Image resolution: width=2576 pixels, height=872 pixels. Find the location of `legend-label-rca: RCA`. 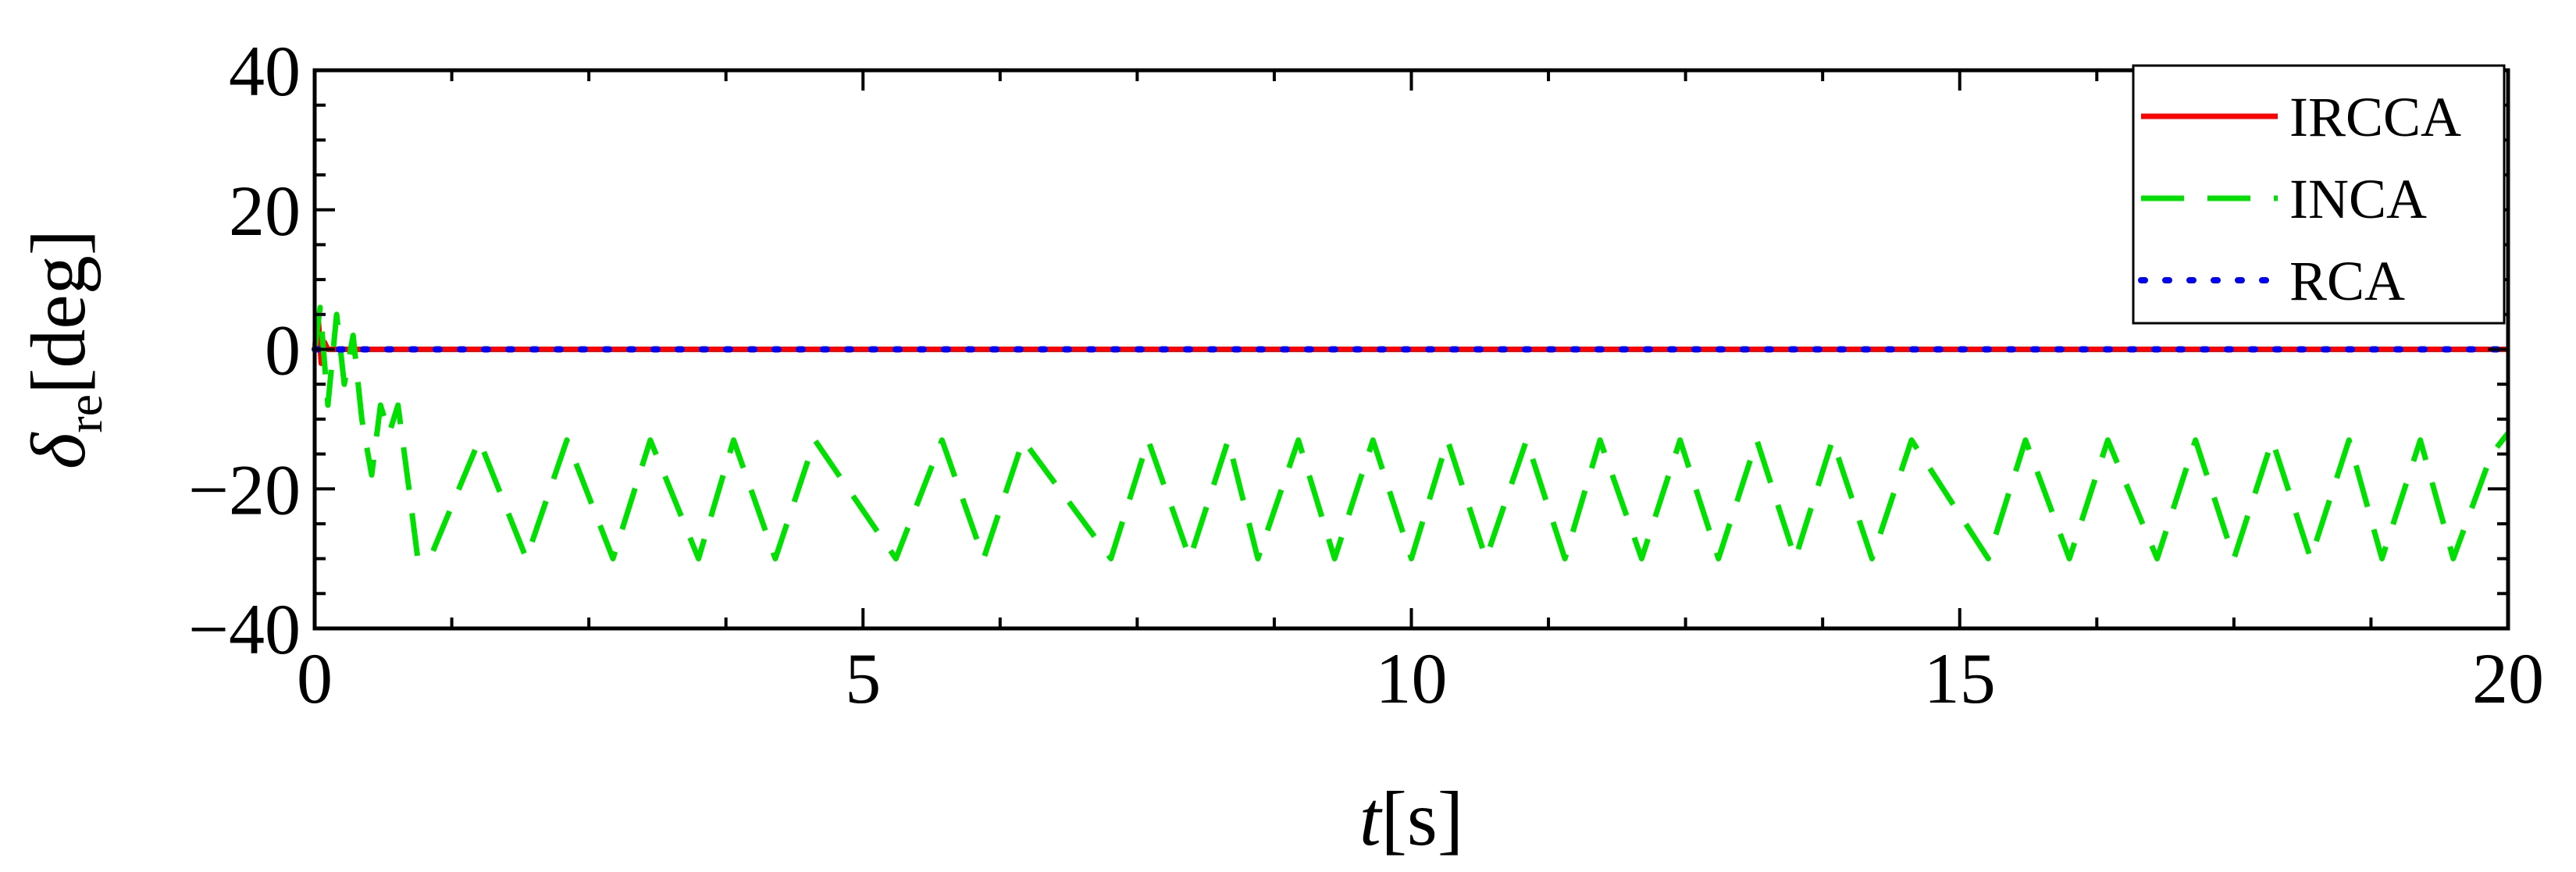

legend-label-rca: RCA is located at coordinates (2347, 281).